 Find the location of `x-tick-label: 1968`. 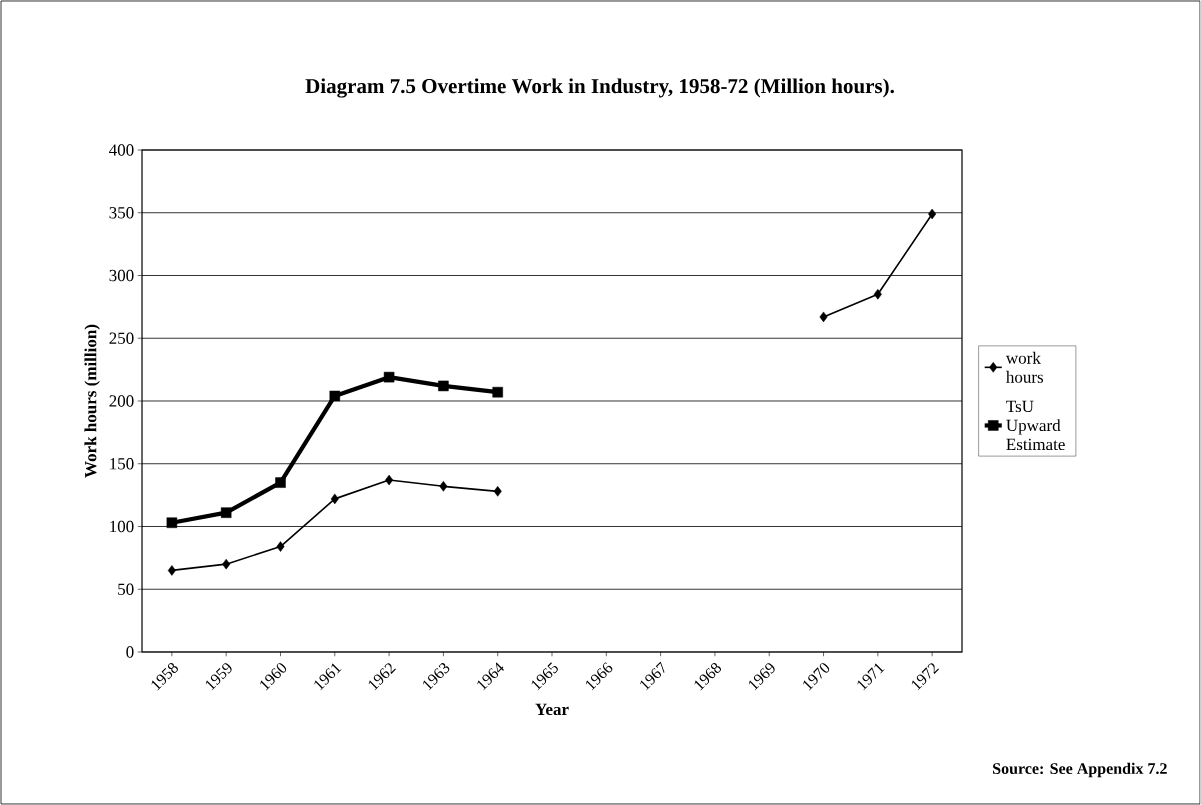

x-tick-label: 1968 is located at coordinates (707, 676).